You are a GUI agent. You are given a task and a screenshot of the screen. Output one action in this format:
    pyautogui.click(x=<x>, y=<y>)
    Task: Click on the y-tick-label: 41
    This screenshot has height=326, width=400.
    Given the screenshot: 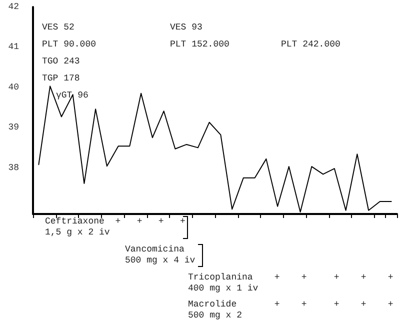 What is the action you would take?
    pyautogui.click(x=13, y=47)
    